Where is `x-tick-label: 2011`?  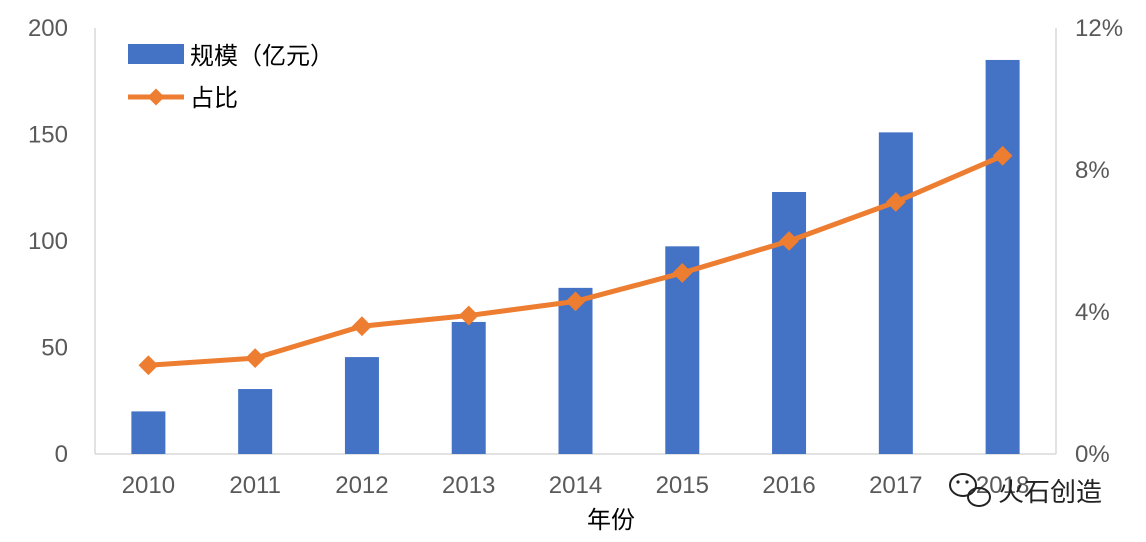
x-tick-label: 2011 is located at coordinates (255, 485).